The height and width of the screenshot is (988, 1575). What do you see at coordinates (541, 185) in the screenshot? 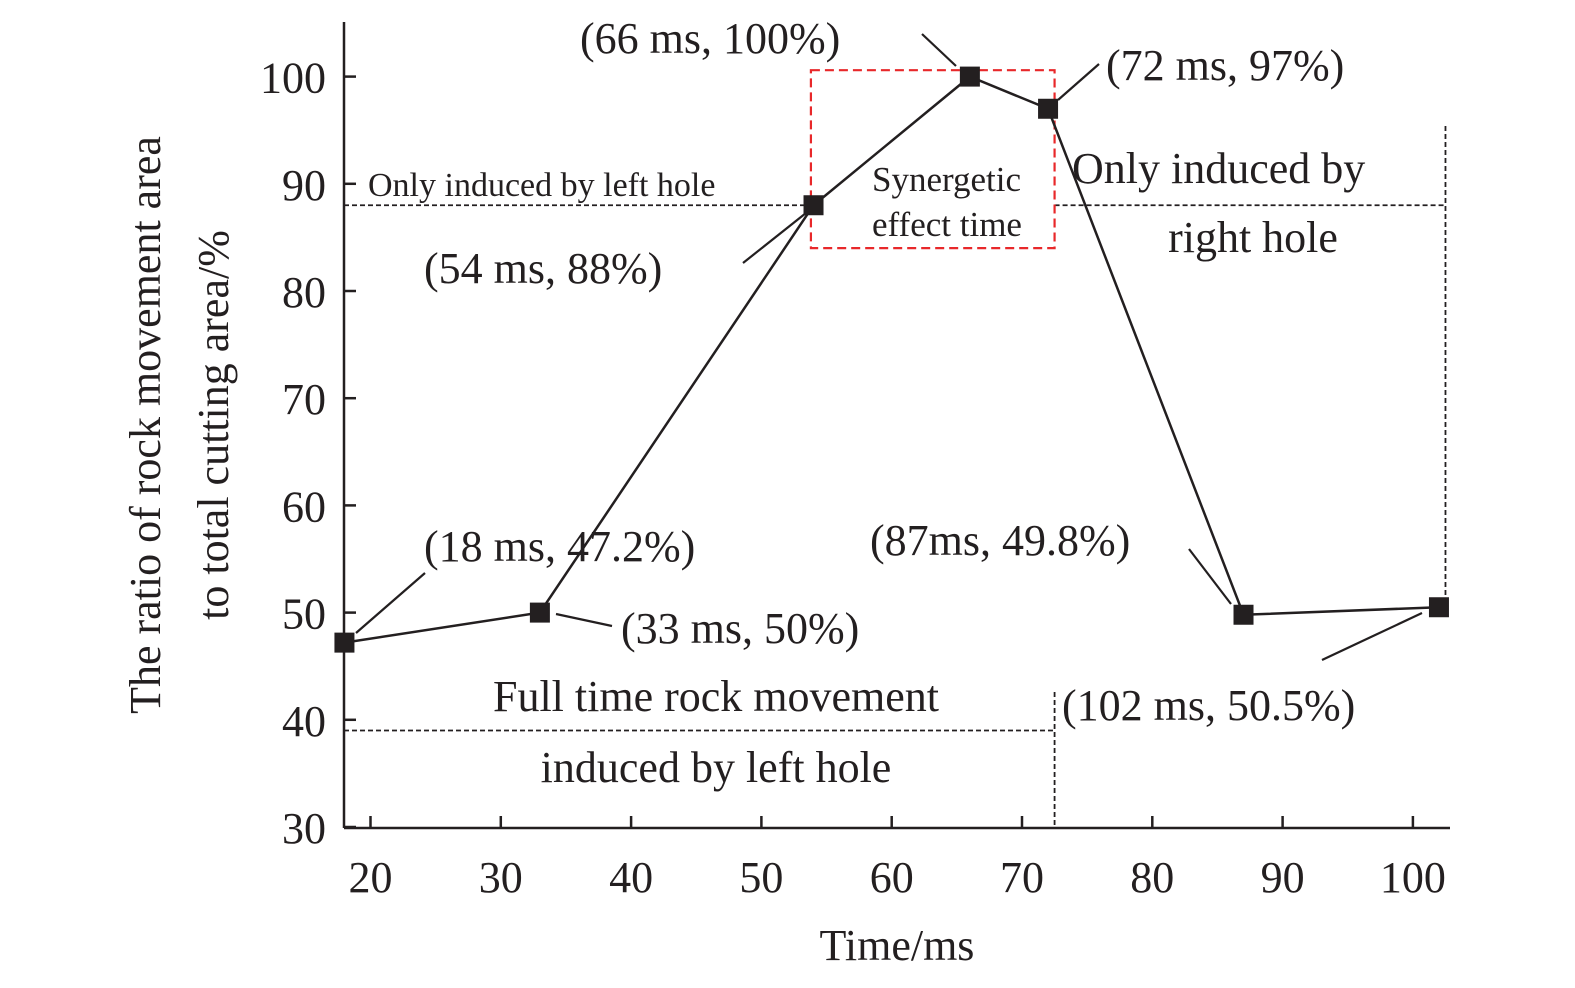
I see `annotation-left-hole-only: Only induced by left hole` at bounding box center [541, 185].